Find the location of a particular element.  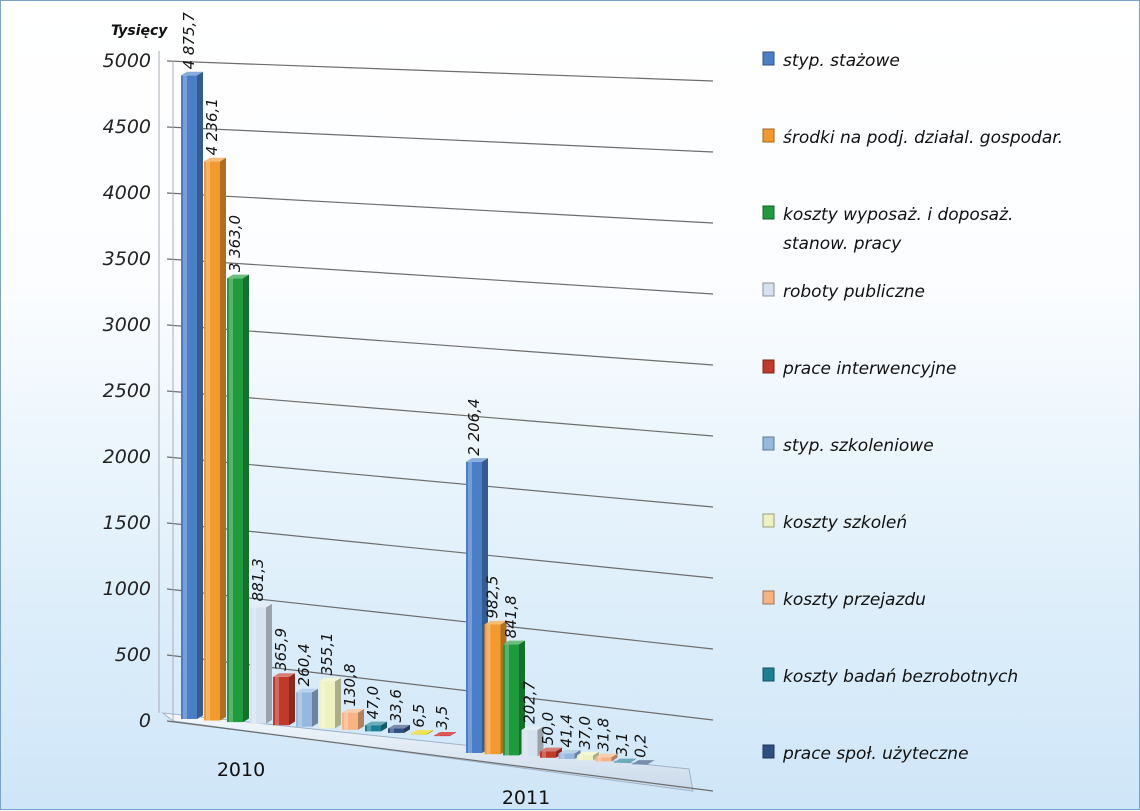

bar-1-2010 is located at coordinates (192, 395).